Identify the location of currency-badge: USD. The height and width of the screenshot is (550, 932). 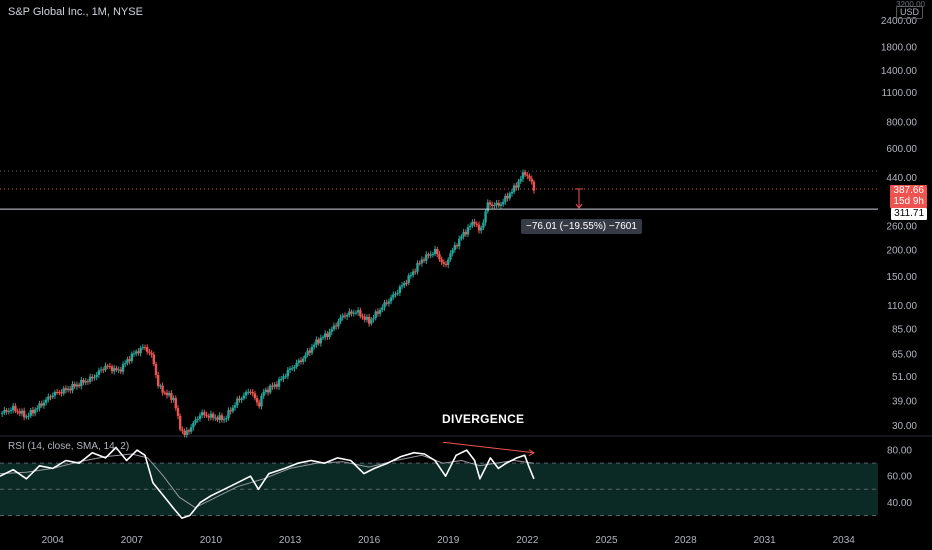
(909, 12).